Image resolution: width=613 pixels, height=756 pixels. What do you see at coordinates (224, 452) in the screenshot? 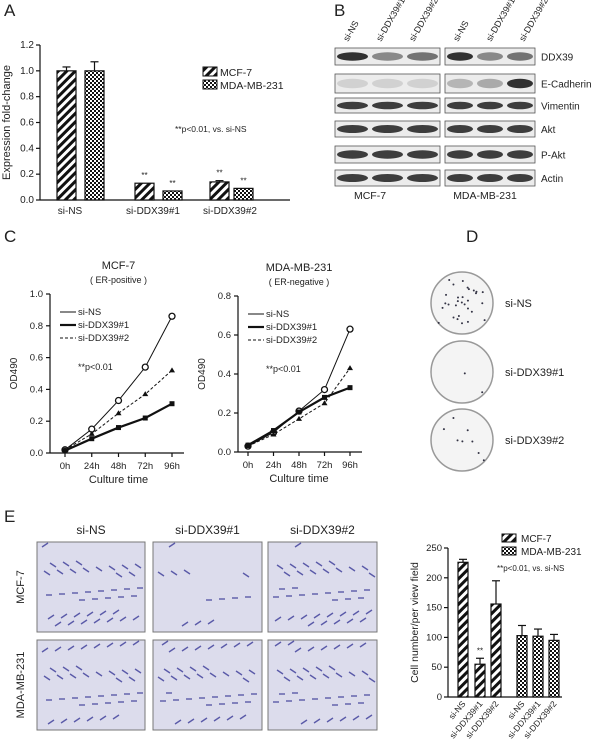
I see `y-tick-label: 0.0` at bounding box center [224, 452].